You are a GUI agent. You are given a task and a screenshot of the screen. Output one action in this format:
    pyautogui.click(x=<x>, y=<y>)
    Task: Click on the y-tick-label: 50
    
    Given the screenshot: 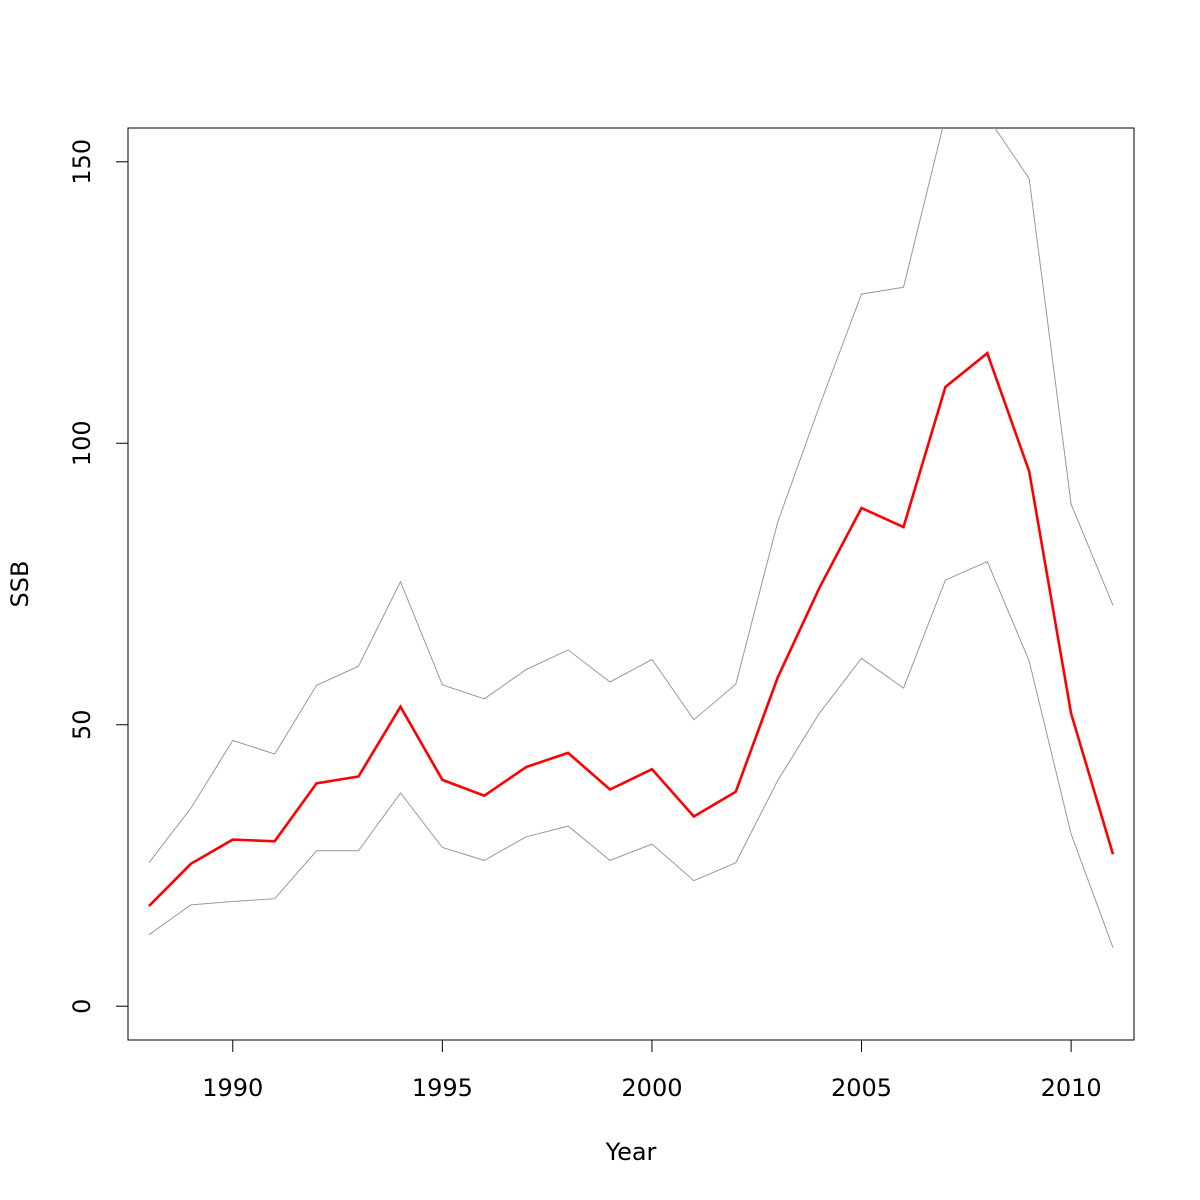 What is the action you would take?
    pyautogui.click(x=82, y=724)
    